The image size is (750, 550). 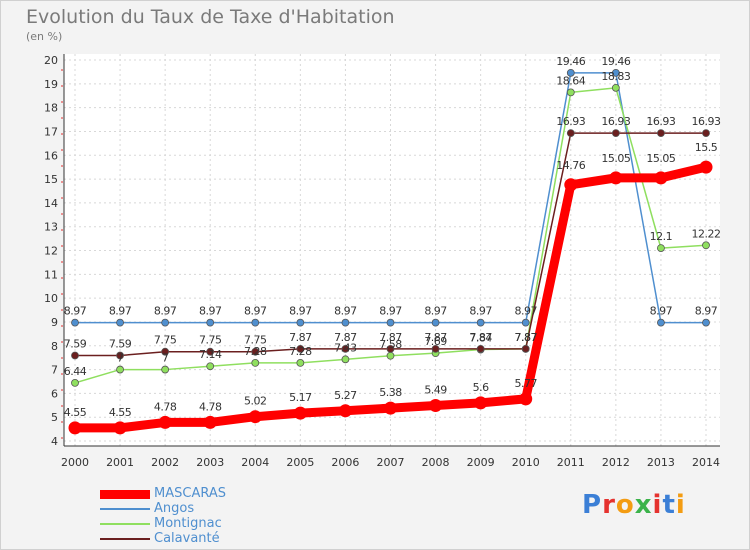 I want to click on legend-swatch-calavante, so click(x=125, y=539).